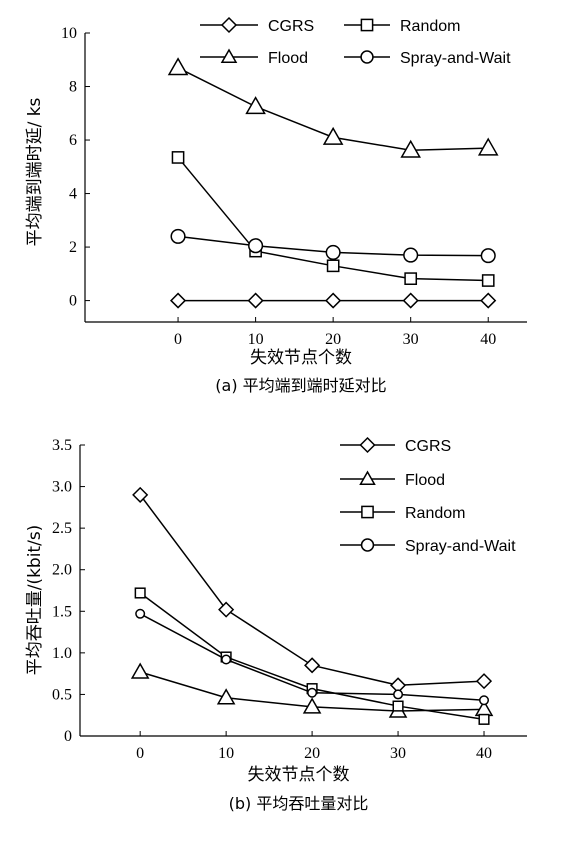 The width and height of the screenshot is (566, 862). Describe the element at coordinates (62, 611) in the screenshot. I see `y-tick-label: 1.5` at that location.